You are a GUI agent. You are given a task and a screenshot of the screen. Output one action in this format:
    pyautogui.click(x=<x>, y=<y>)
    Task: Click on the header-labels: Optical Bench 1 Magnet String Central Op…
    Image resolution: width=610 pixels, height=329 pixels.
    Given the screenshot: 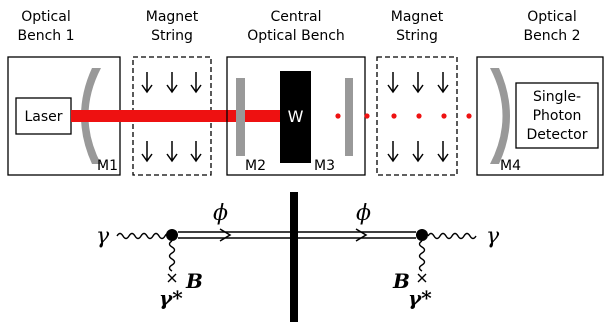 What is the action you would take?
    pyautogui.click(x=298, y=26)
    